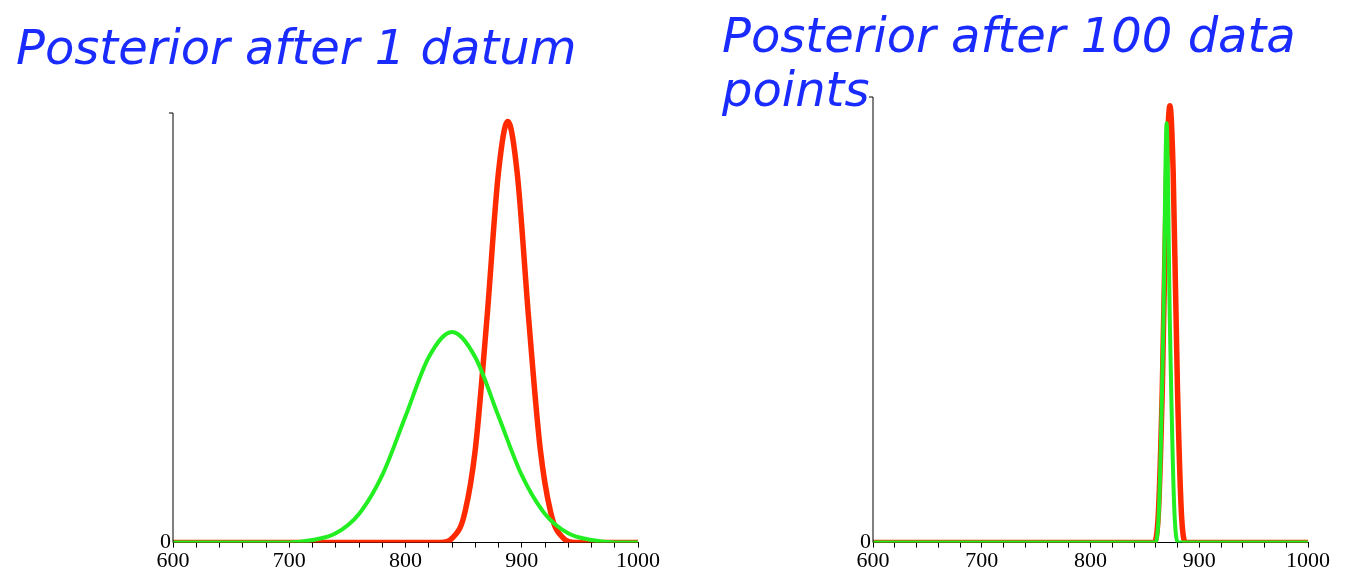 The width and height of the screenshot is (1367, 582). Describe the element at coordinates (297, 47) in the screenshot. I see `chart-title: Posterior after 1 datum` at that location.